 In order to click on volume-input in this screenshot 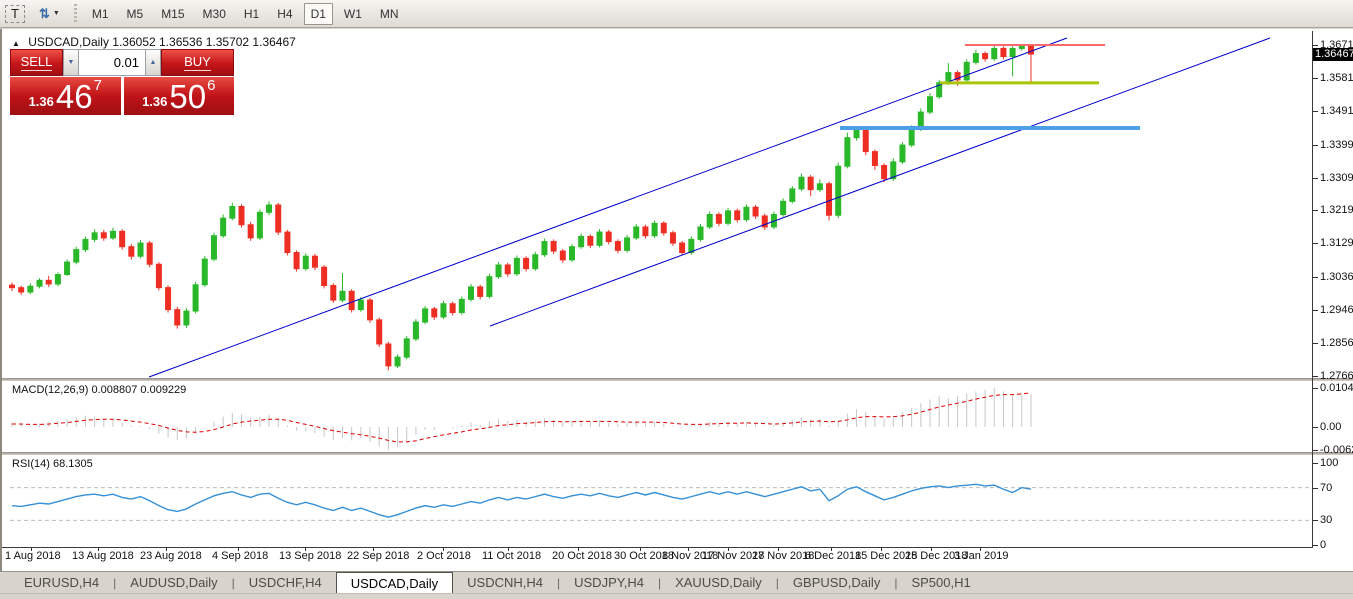, I will do `click(112, 62)`.